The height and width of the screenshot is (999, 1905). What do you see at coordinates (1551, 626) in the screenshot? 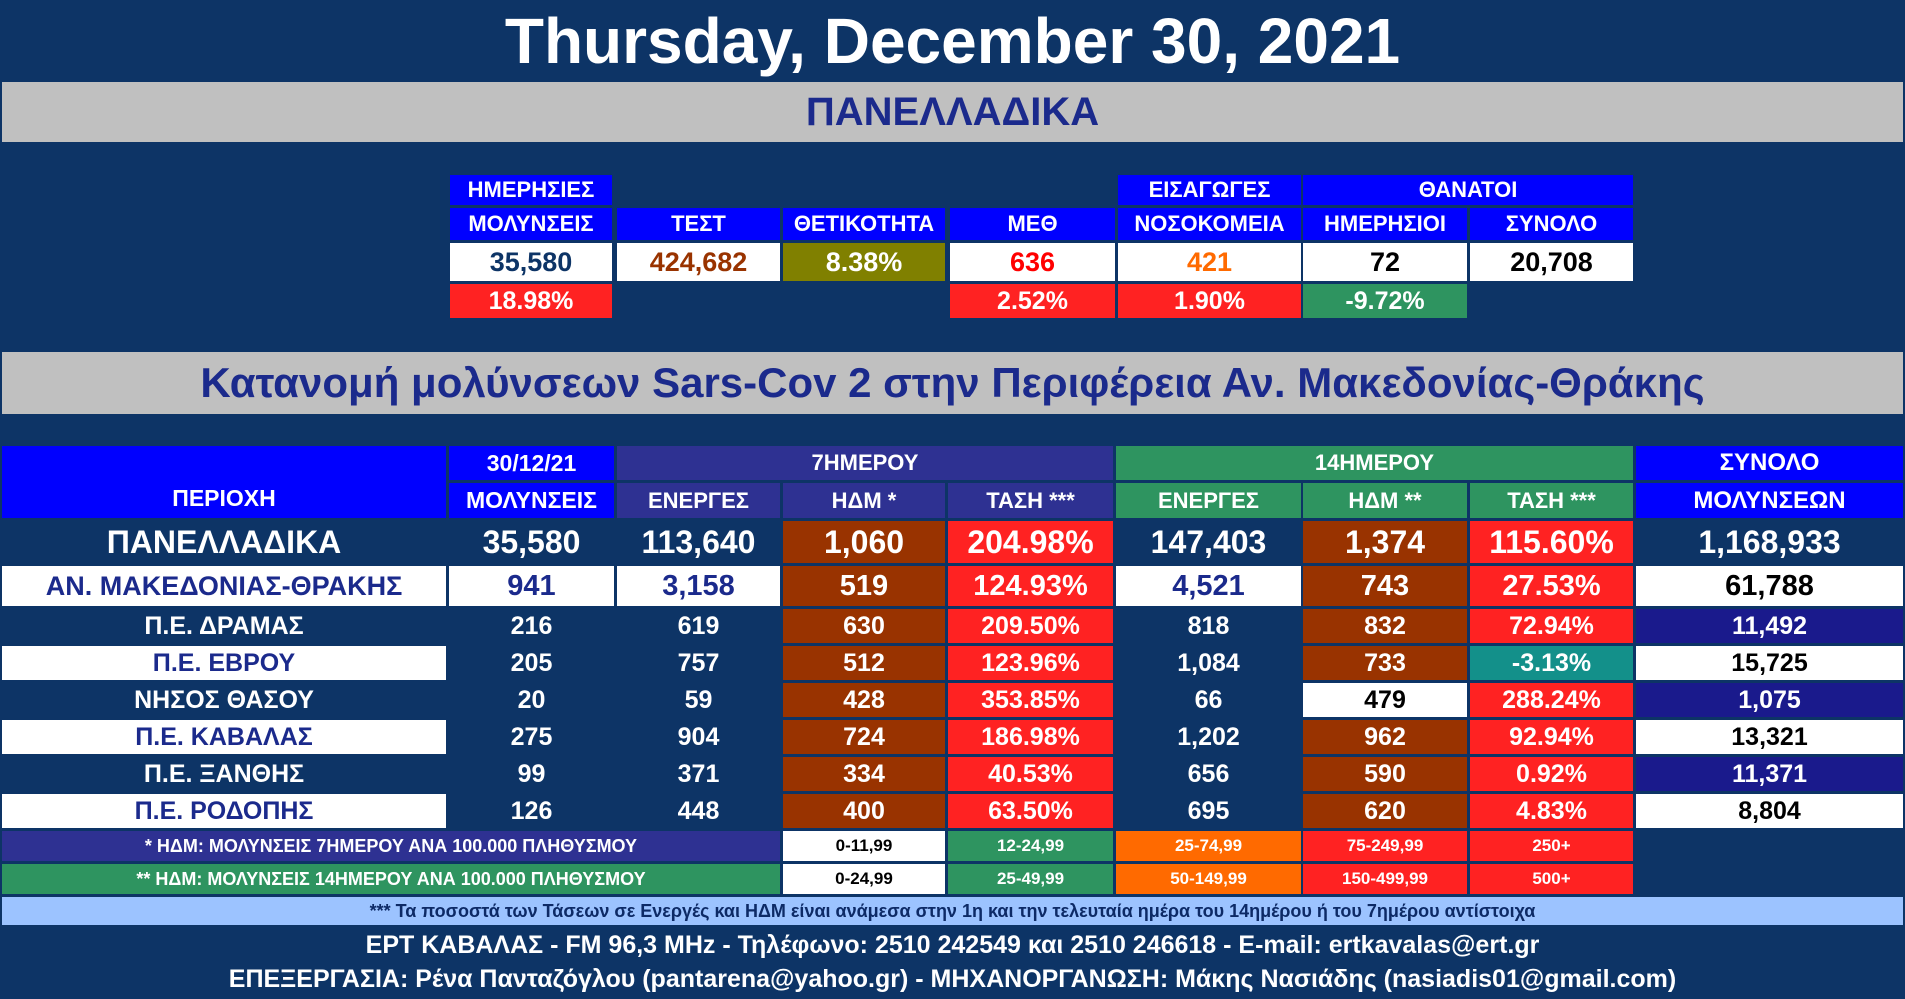
I see `table-cell-trend14: 72.94%` at bounding box center [1551, 626].